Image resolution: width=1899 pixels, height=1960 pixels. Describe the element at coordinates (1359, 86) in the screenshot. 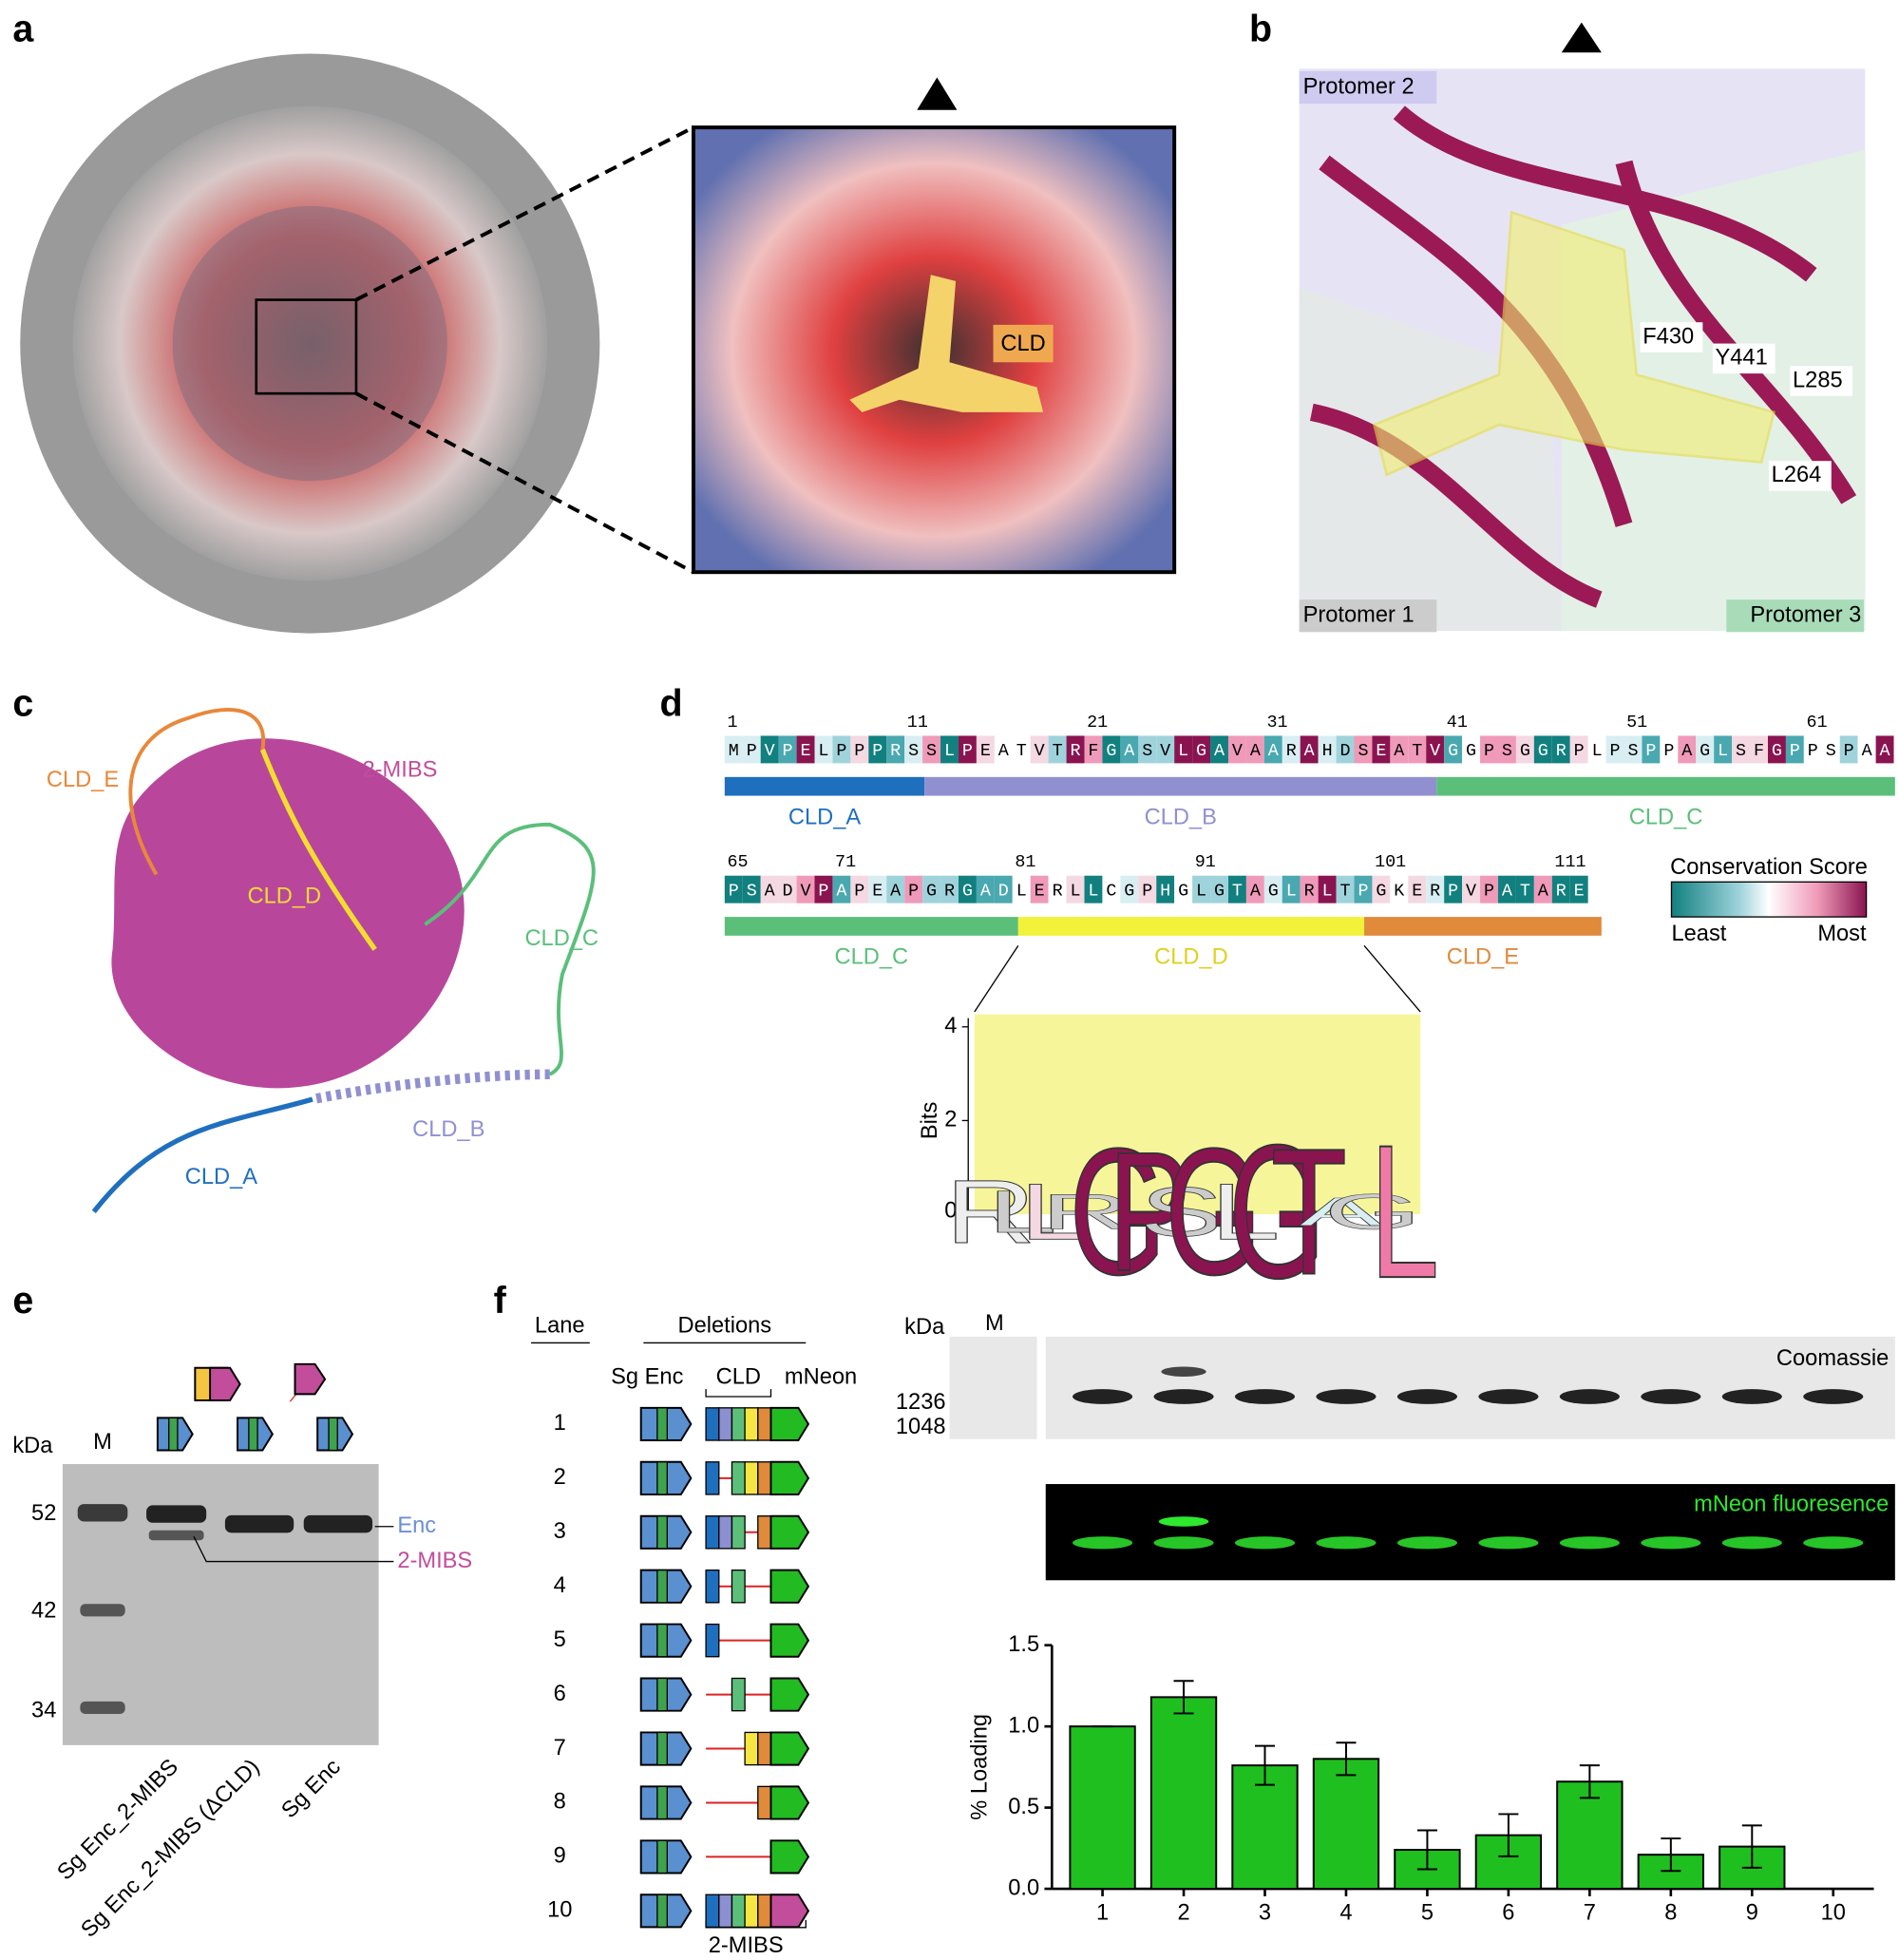

I see `protomer-label: Protomer 2` at that location.